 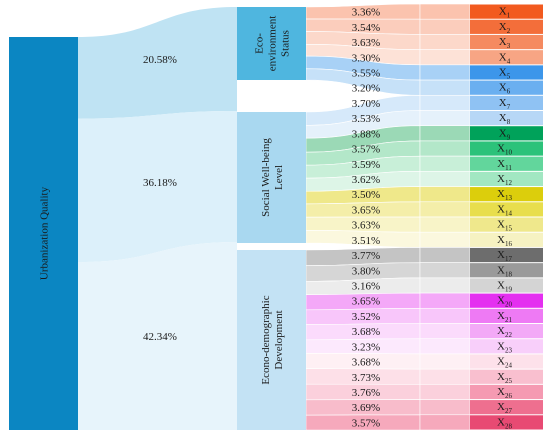 I want to click on flow-channel-x1, so click(x=445, y=11).